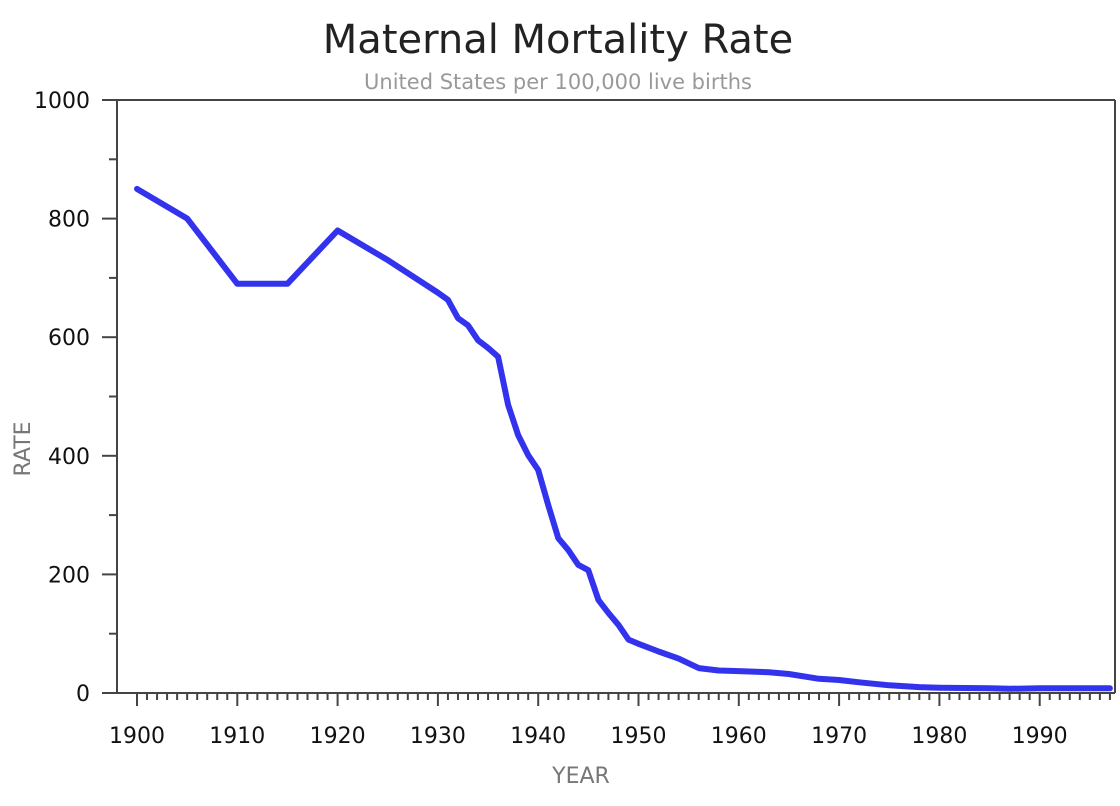 The height and width of the screenshot is (806, 1120). I want to click on x-tick-label: 1960, so click(739, 736).